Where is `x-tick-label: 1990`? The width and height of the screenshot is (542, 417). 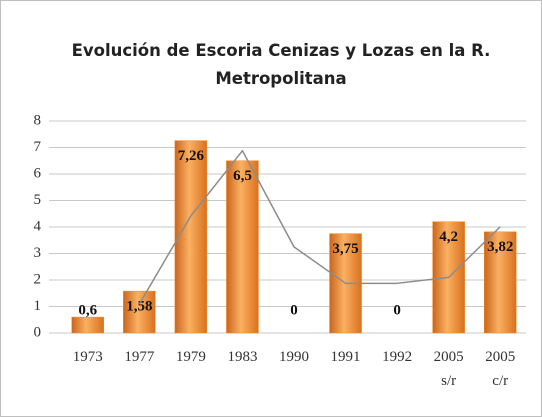
x-tick-label: 1990 is located at coordinates (294, 357).